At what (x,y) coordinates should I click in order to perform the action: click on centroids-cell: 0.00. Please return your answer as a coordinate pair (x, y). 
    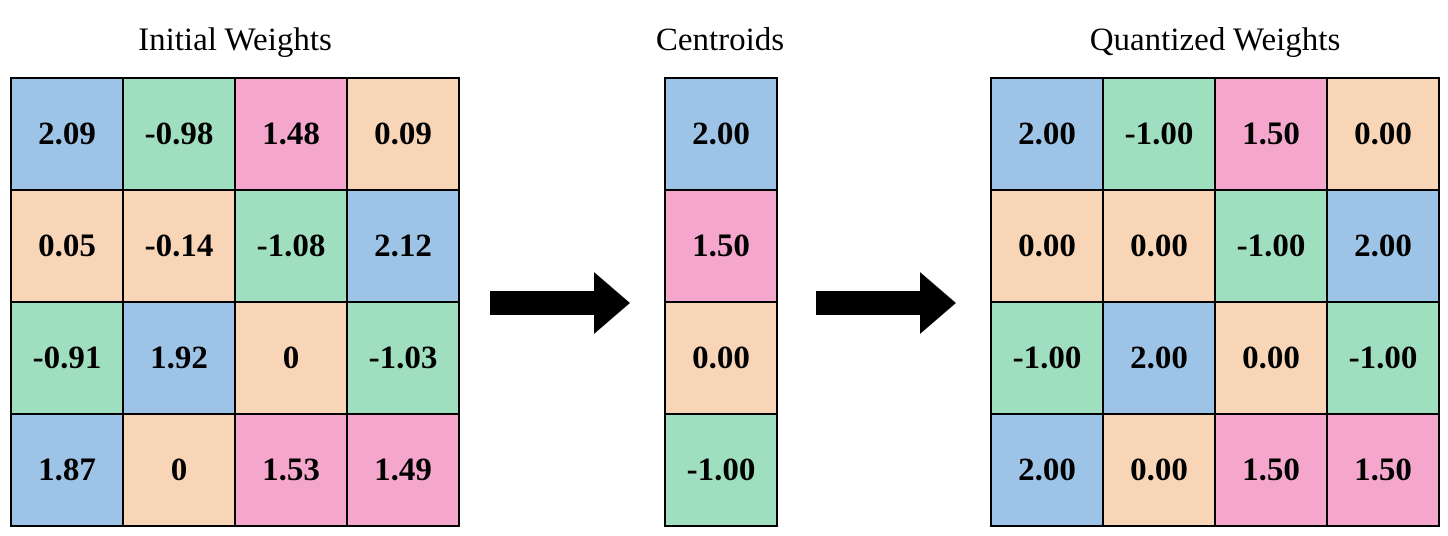
    Looking at the image, I should click on (721, 358).